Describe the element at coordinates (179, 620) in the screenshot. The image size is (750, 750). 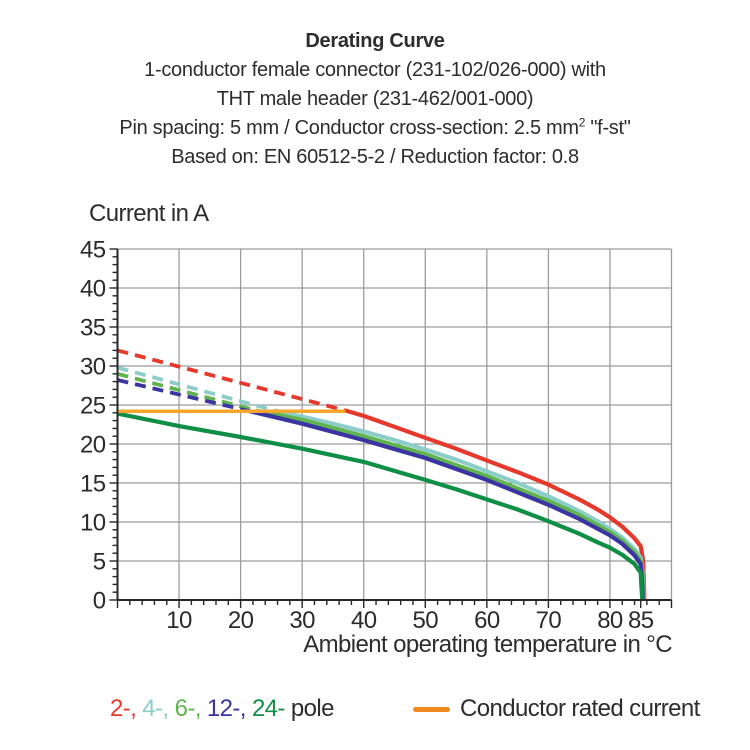
I see `x-tick-label-10: 10` at that location.